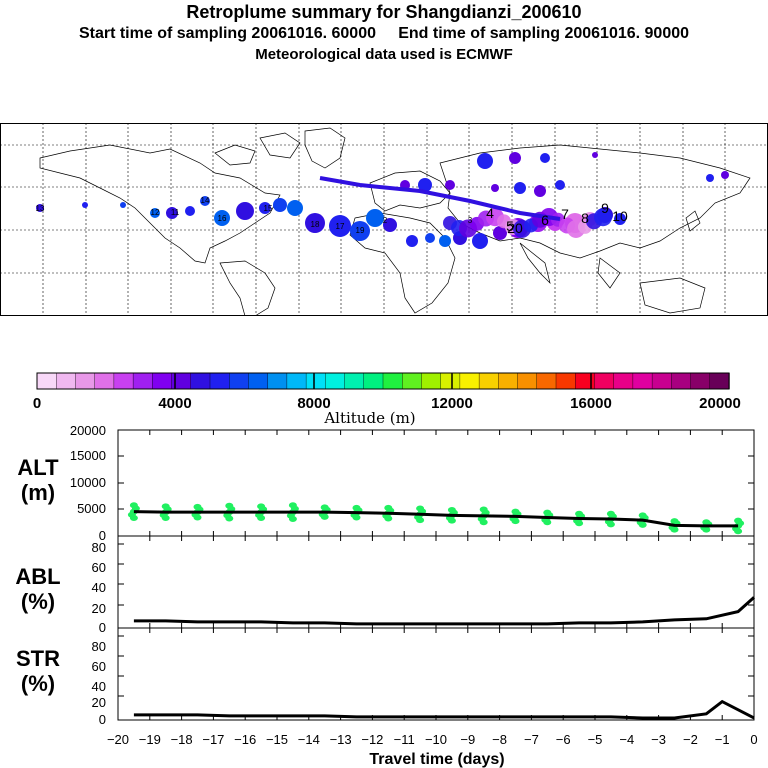 This screenshot has height=768, width=768. What do you see at coordinates (99, 646) in the screenshot?
I see `str-ytick: 80` at bounding box center [99, 646].